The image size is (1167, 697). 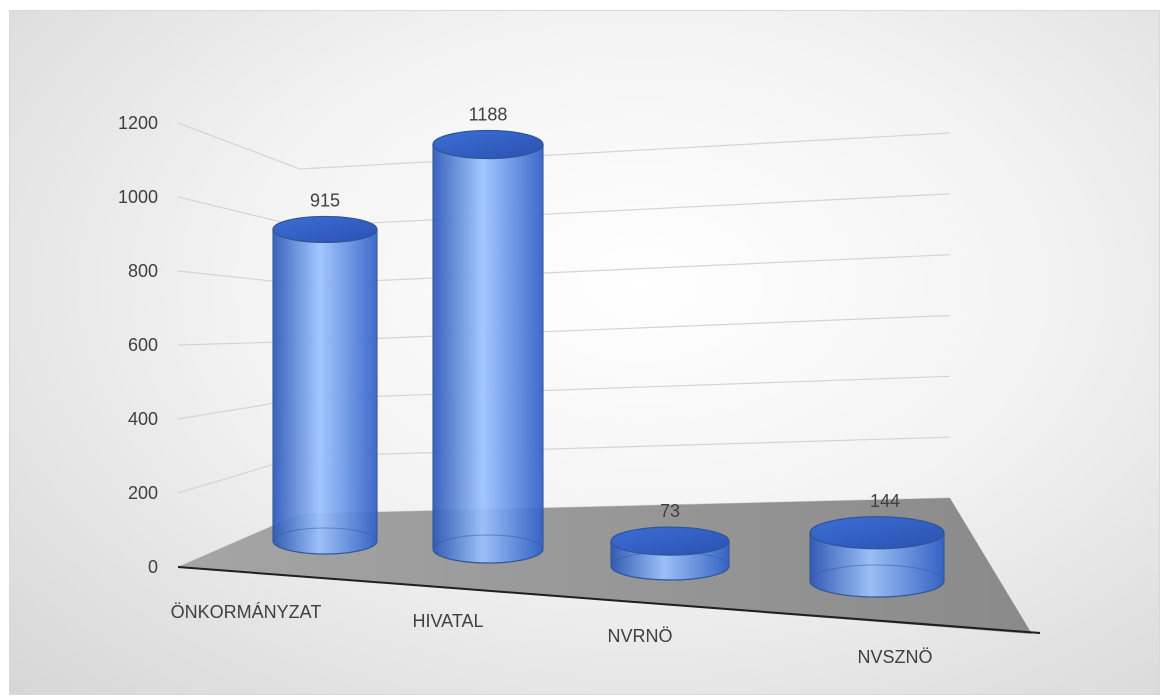 I want to click on y-tick-label: 0, so click(x=153, y=567).